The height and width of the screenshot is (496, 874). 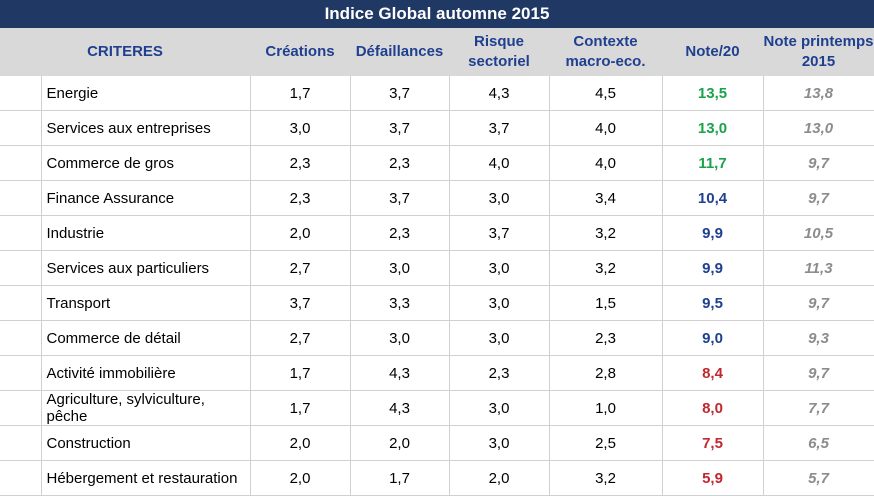 I want to click on cell-critere: Construction, so click(x=146, y=443).